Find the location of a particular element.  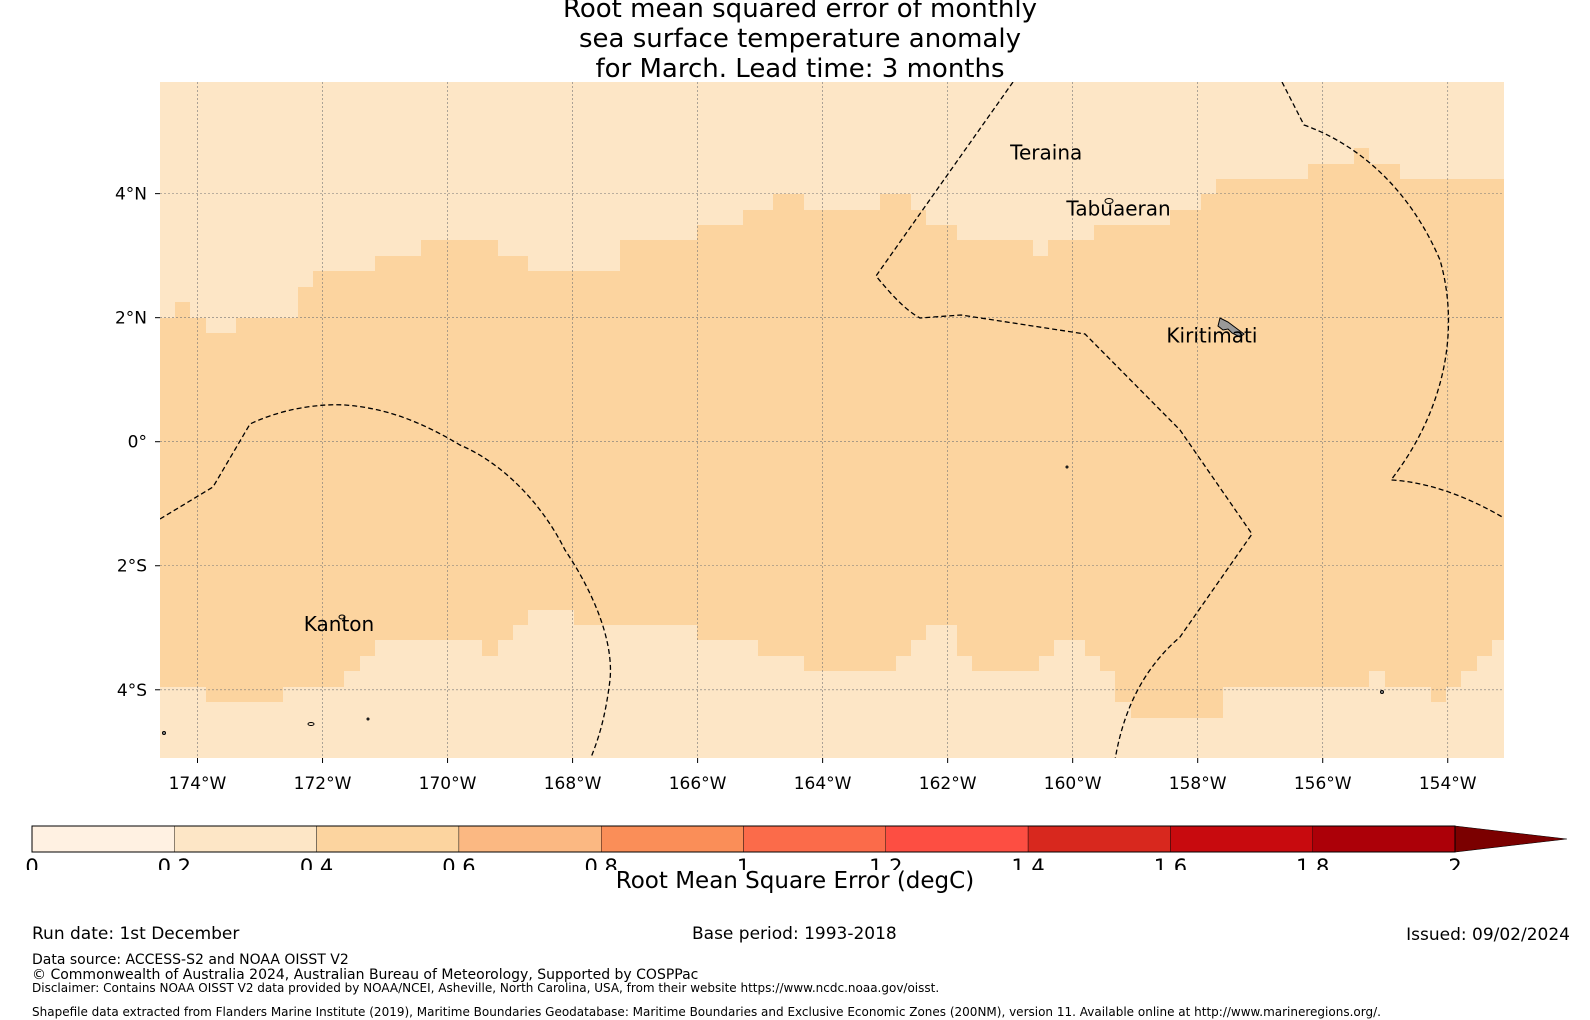

colorbar-tick-label: 0.6 is located at coordinates (458, 862).